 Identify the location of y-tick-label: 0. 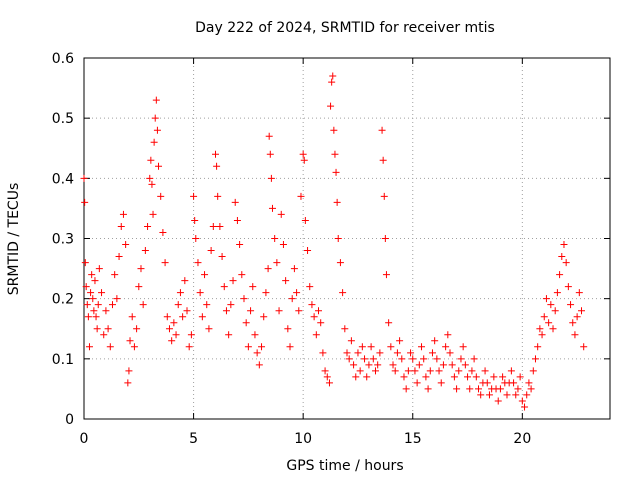
(69, 420).